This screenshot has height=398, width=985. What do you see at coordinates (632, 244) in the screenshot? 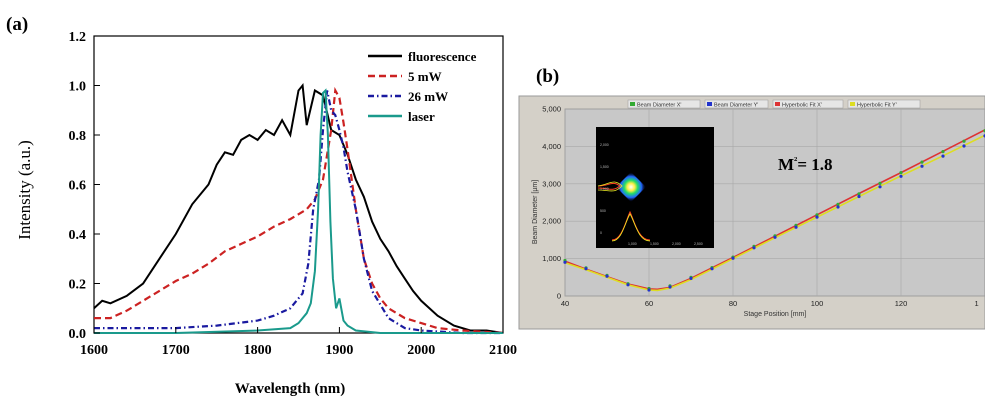
I see `inset-x-tick-label: 1,000` at bounding box center [632, 244].